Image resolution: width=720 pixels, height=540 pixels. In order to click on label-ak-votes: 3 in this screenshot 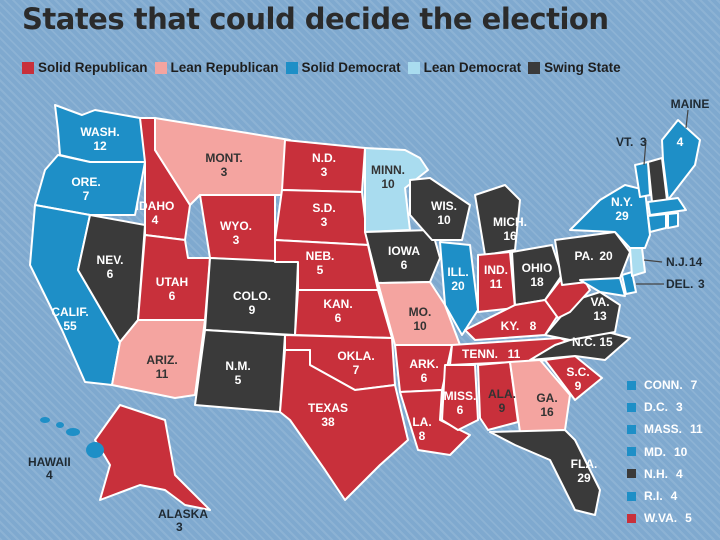, I will do `click(179, 527)`.